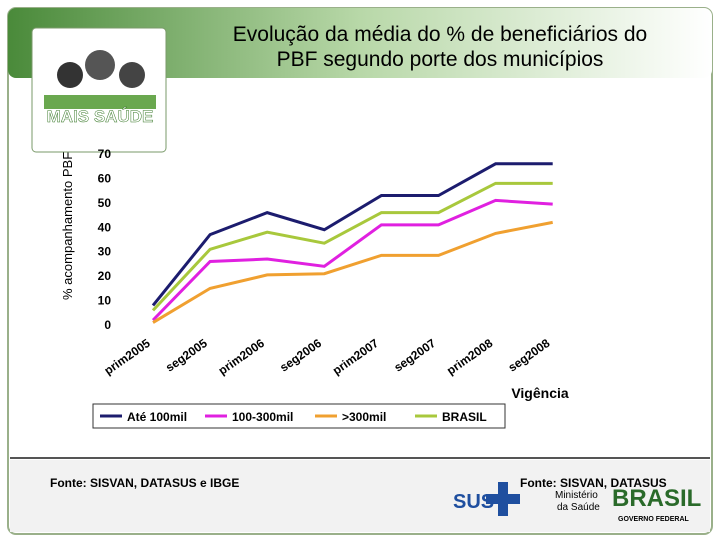  Describe the element at coordinates (157, 417) in the screenshot. I see `legend-label: Até 100mil` at that location.